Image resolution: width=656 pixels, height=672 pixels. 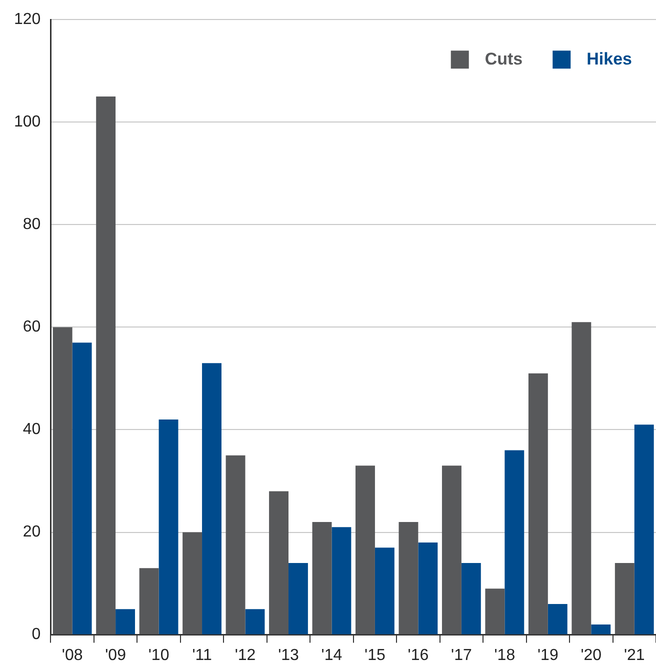 What do you see at coordinates (245, 655) in the screenshot?
I see `x-tick-label: '12` at bounding box center [245, 655].